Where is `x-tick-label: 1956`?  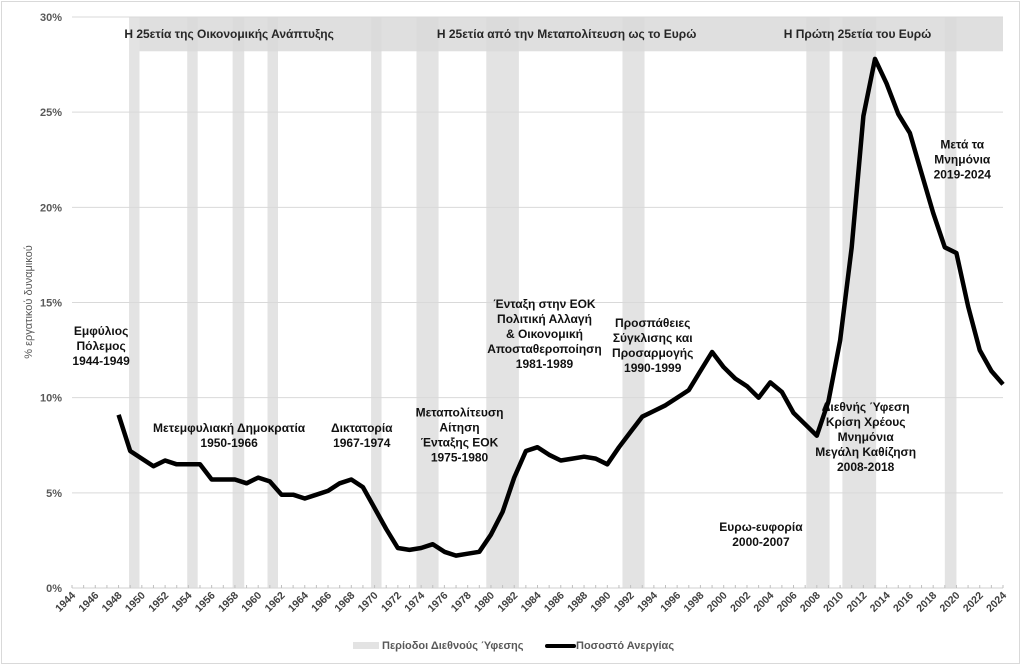
x-tick-label: 1956 is located at coordinates (205, 602).